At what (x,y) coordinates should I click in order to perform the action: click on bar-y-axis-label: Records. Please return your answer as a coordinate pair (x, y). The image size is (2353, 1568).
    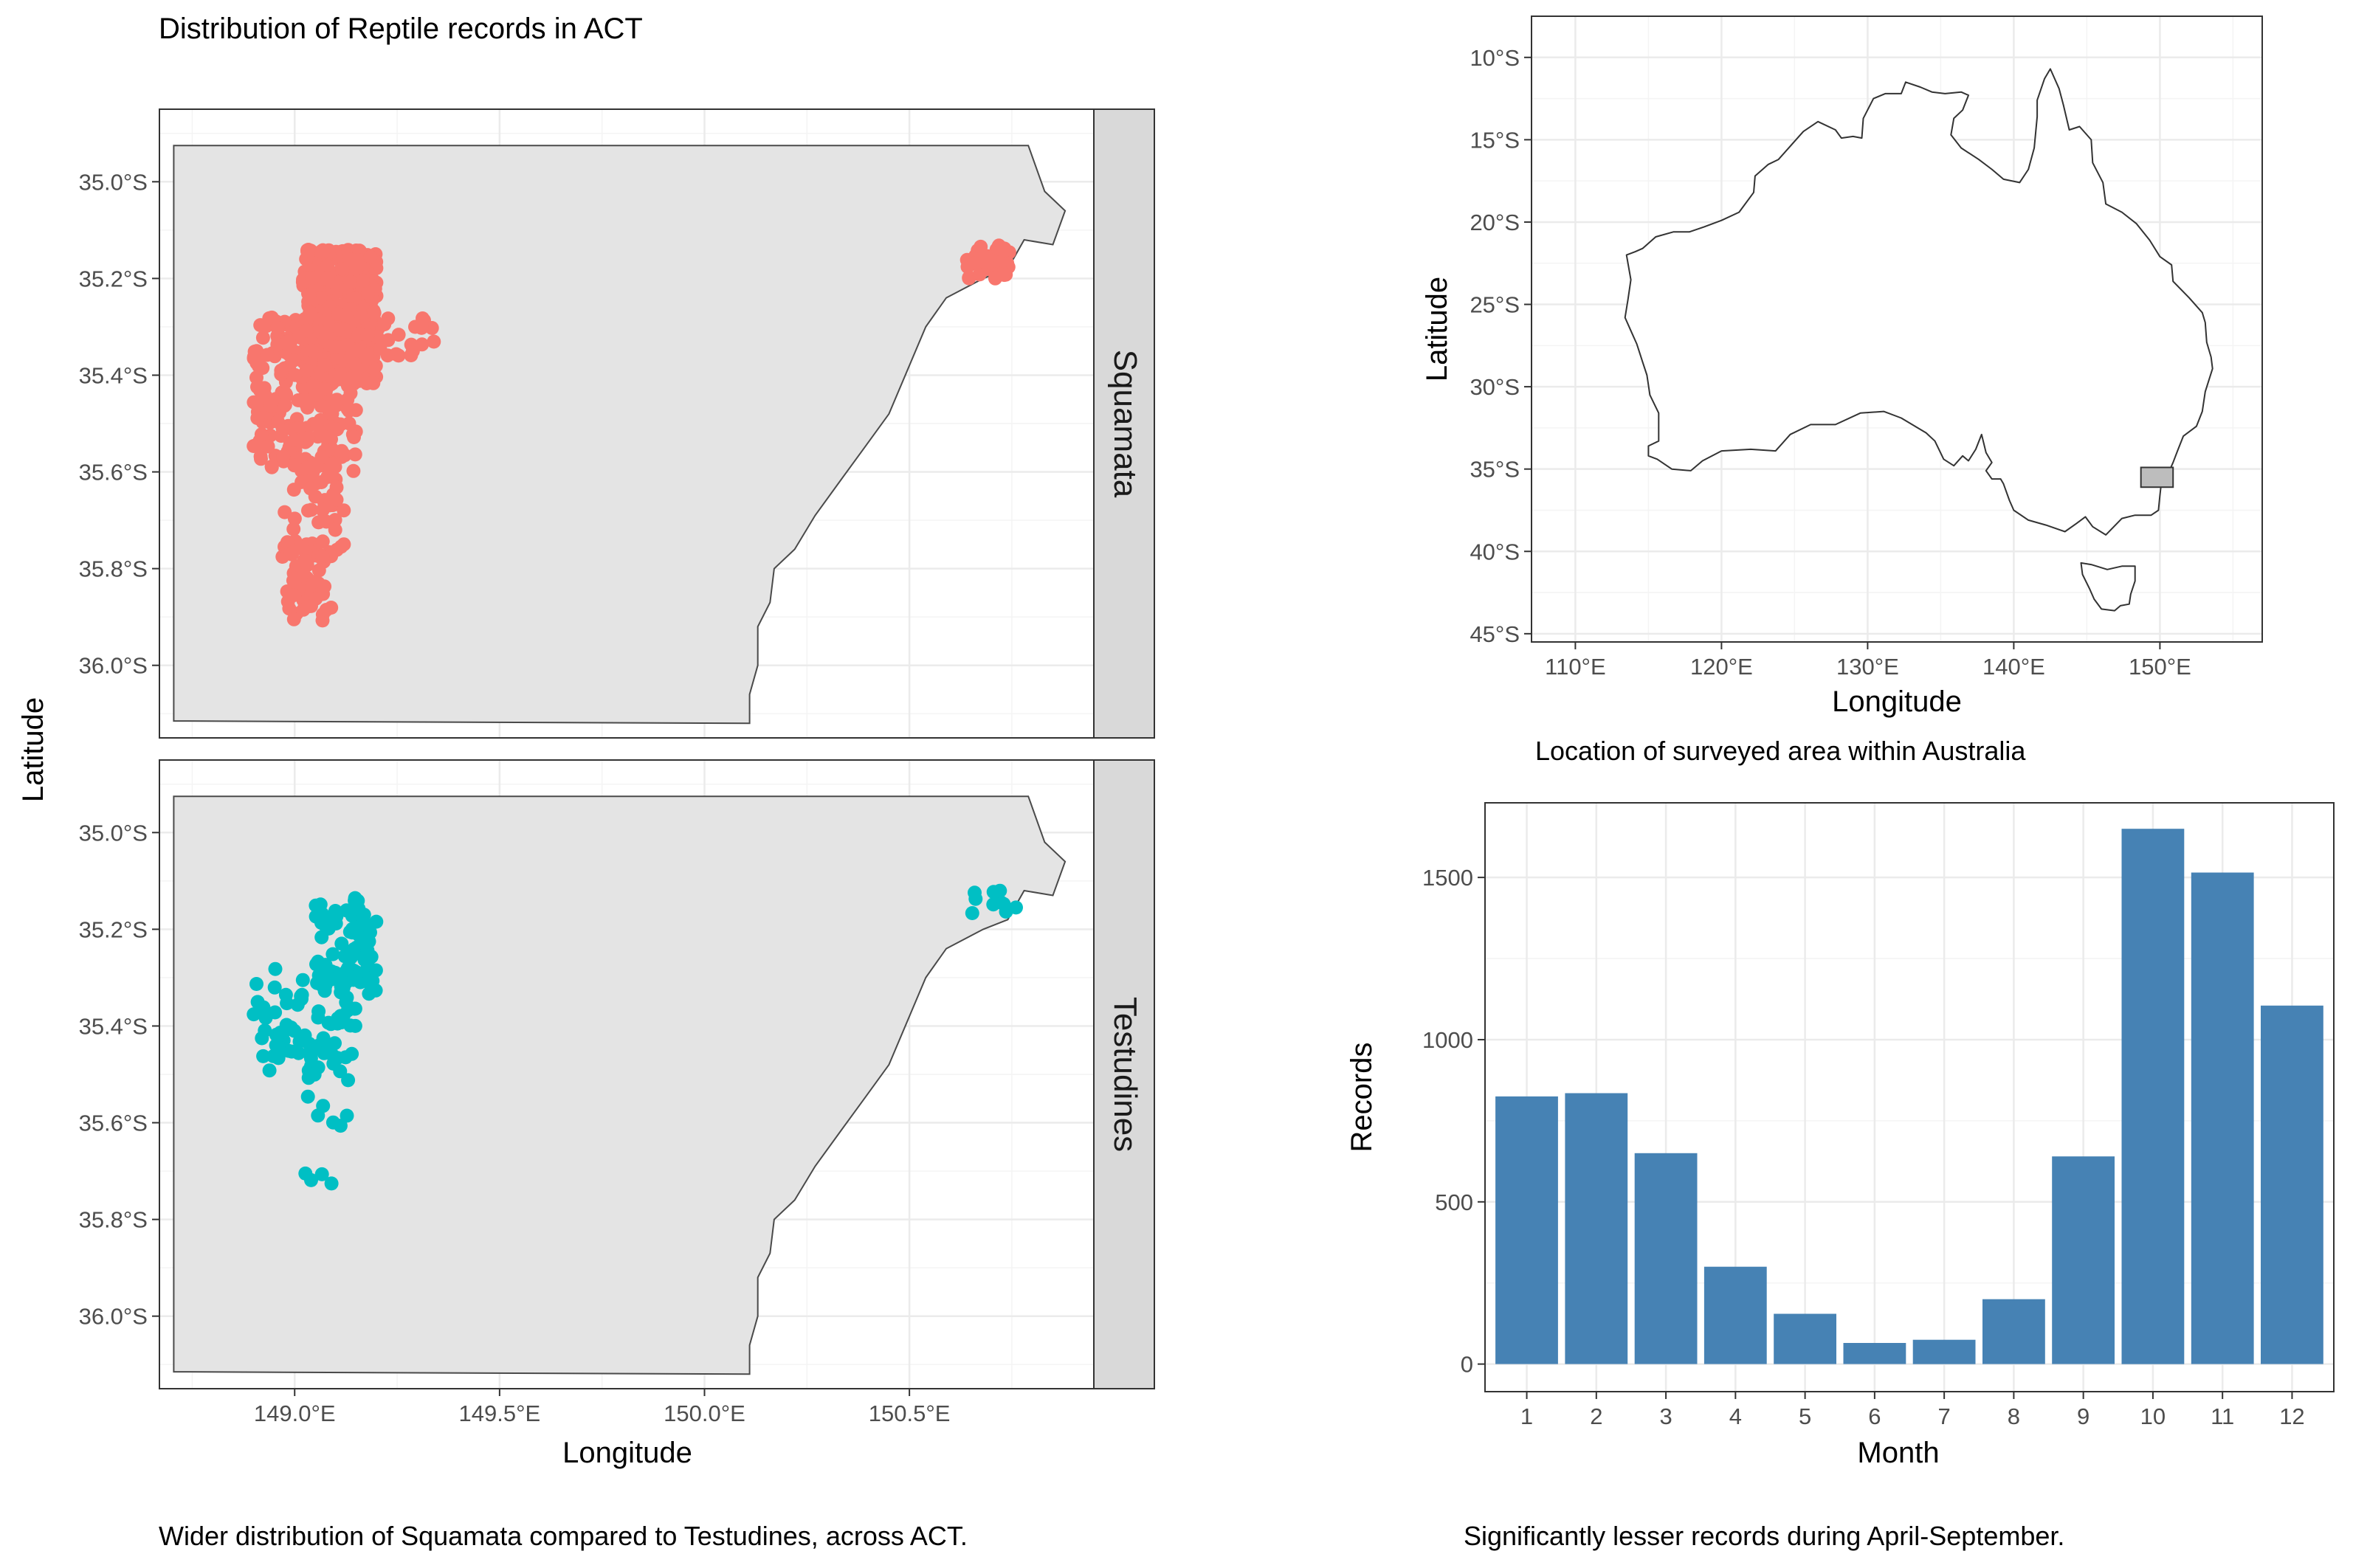
    Looking at the image, I should click on (1362, 1098).